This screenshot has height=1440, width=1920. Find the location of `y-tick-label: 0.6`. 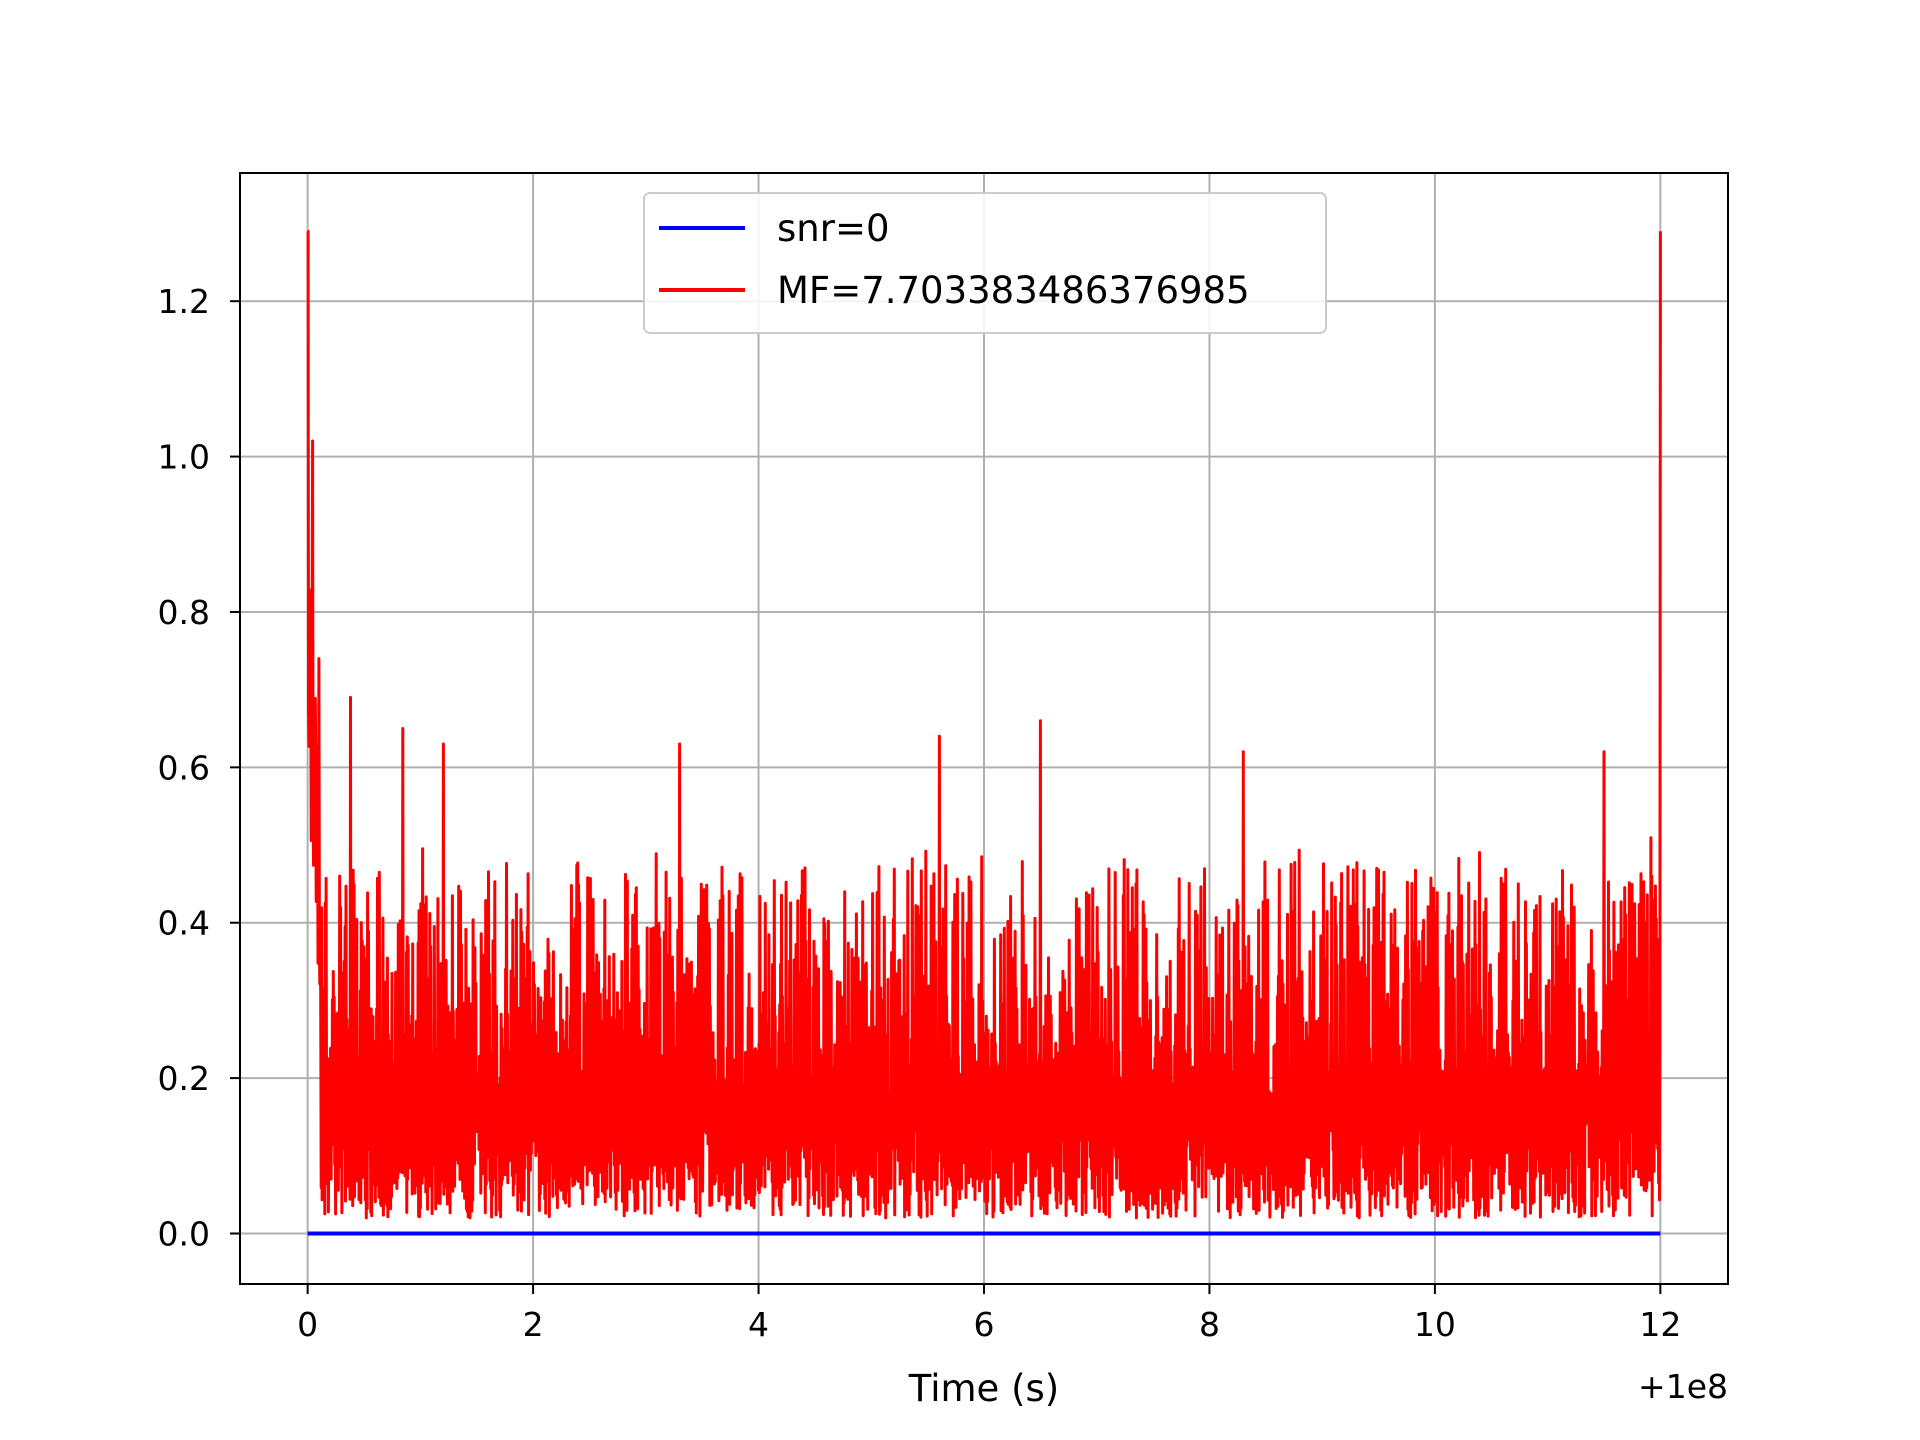

y-tick-label: 0.6 is located at coordinates (184, 767).